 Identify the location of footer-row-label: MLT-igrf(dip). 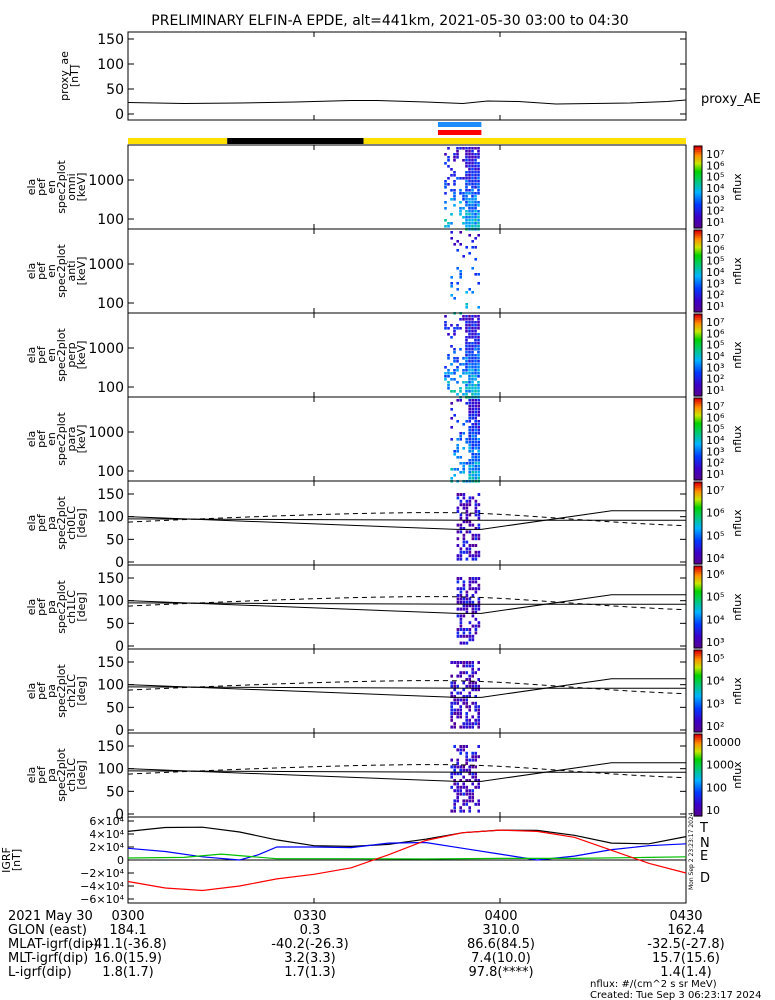
(48, 958).